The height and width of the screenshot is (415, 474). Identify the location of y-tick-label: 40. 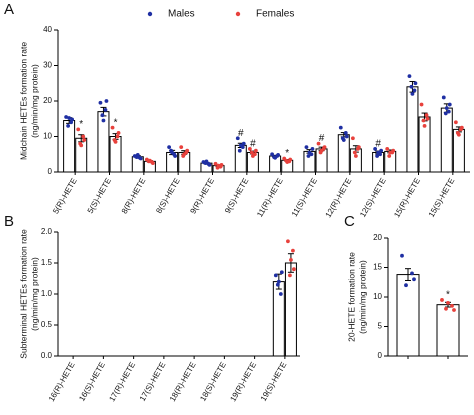
(47, 29).